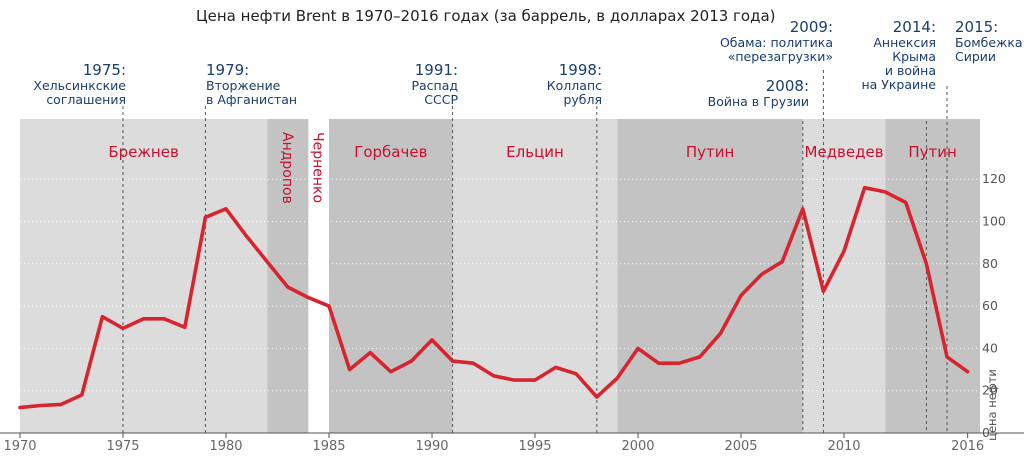 The image size is (1024, 458). I want to click on leader-label: Андропов, so click(287, 168).